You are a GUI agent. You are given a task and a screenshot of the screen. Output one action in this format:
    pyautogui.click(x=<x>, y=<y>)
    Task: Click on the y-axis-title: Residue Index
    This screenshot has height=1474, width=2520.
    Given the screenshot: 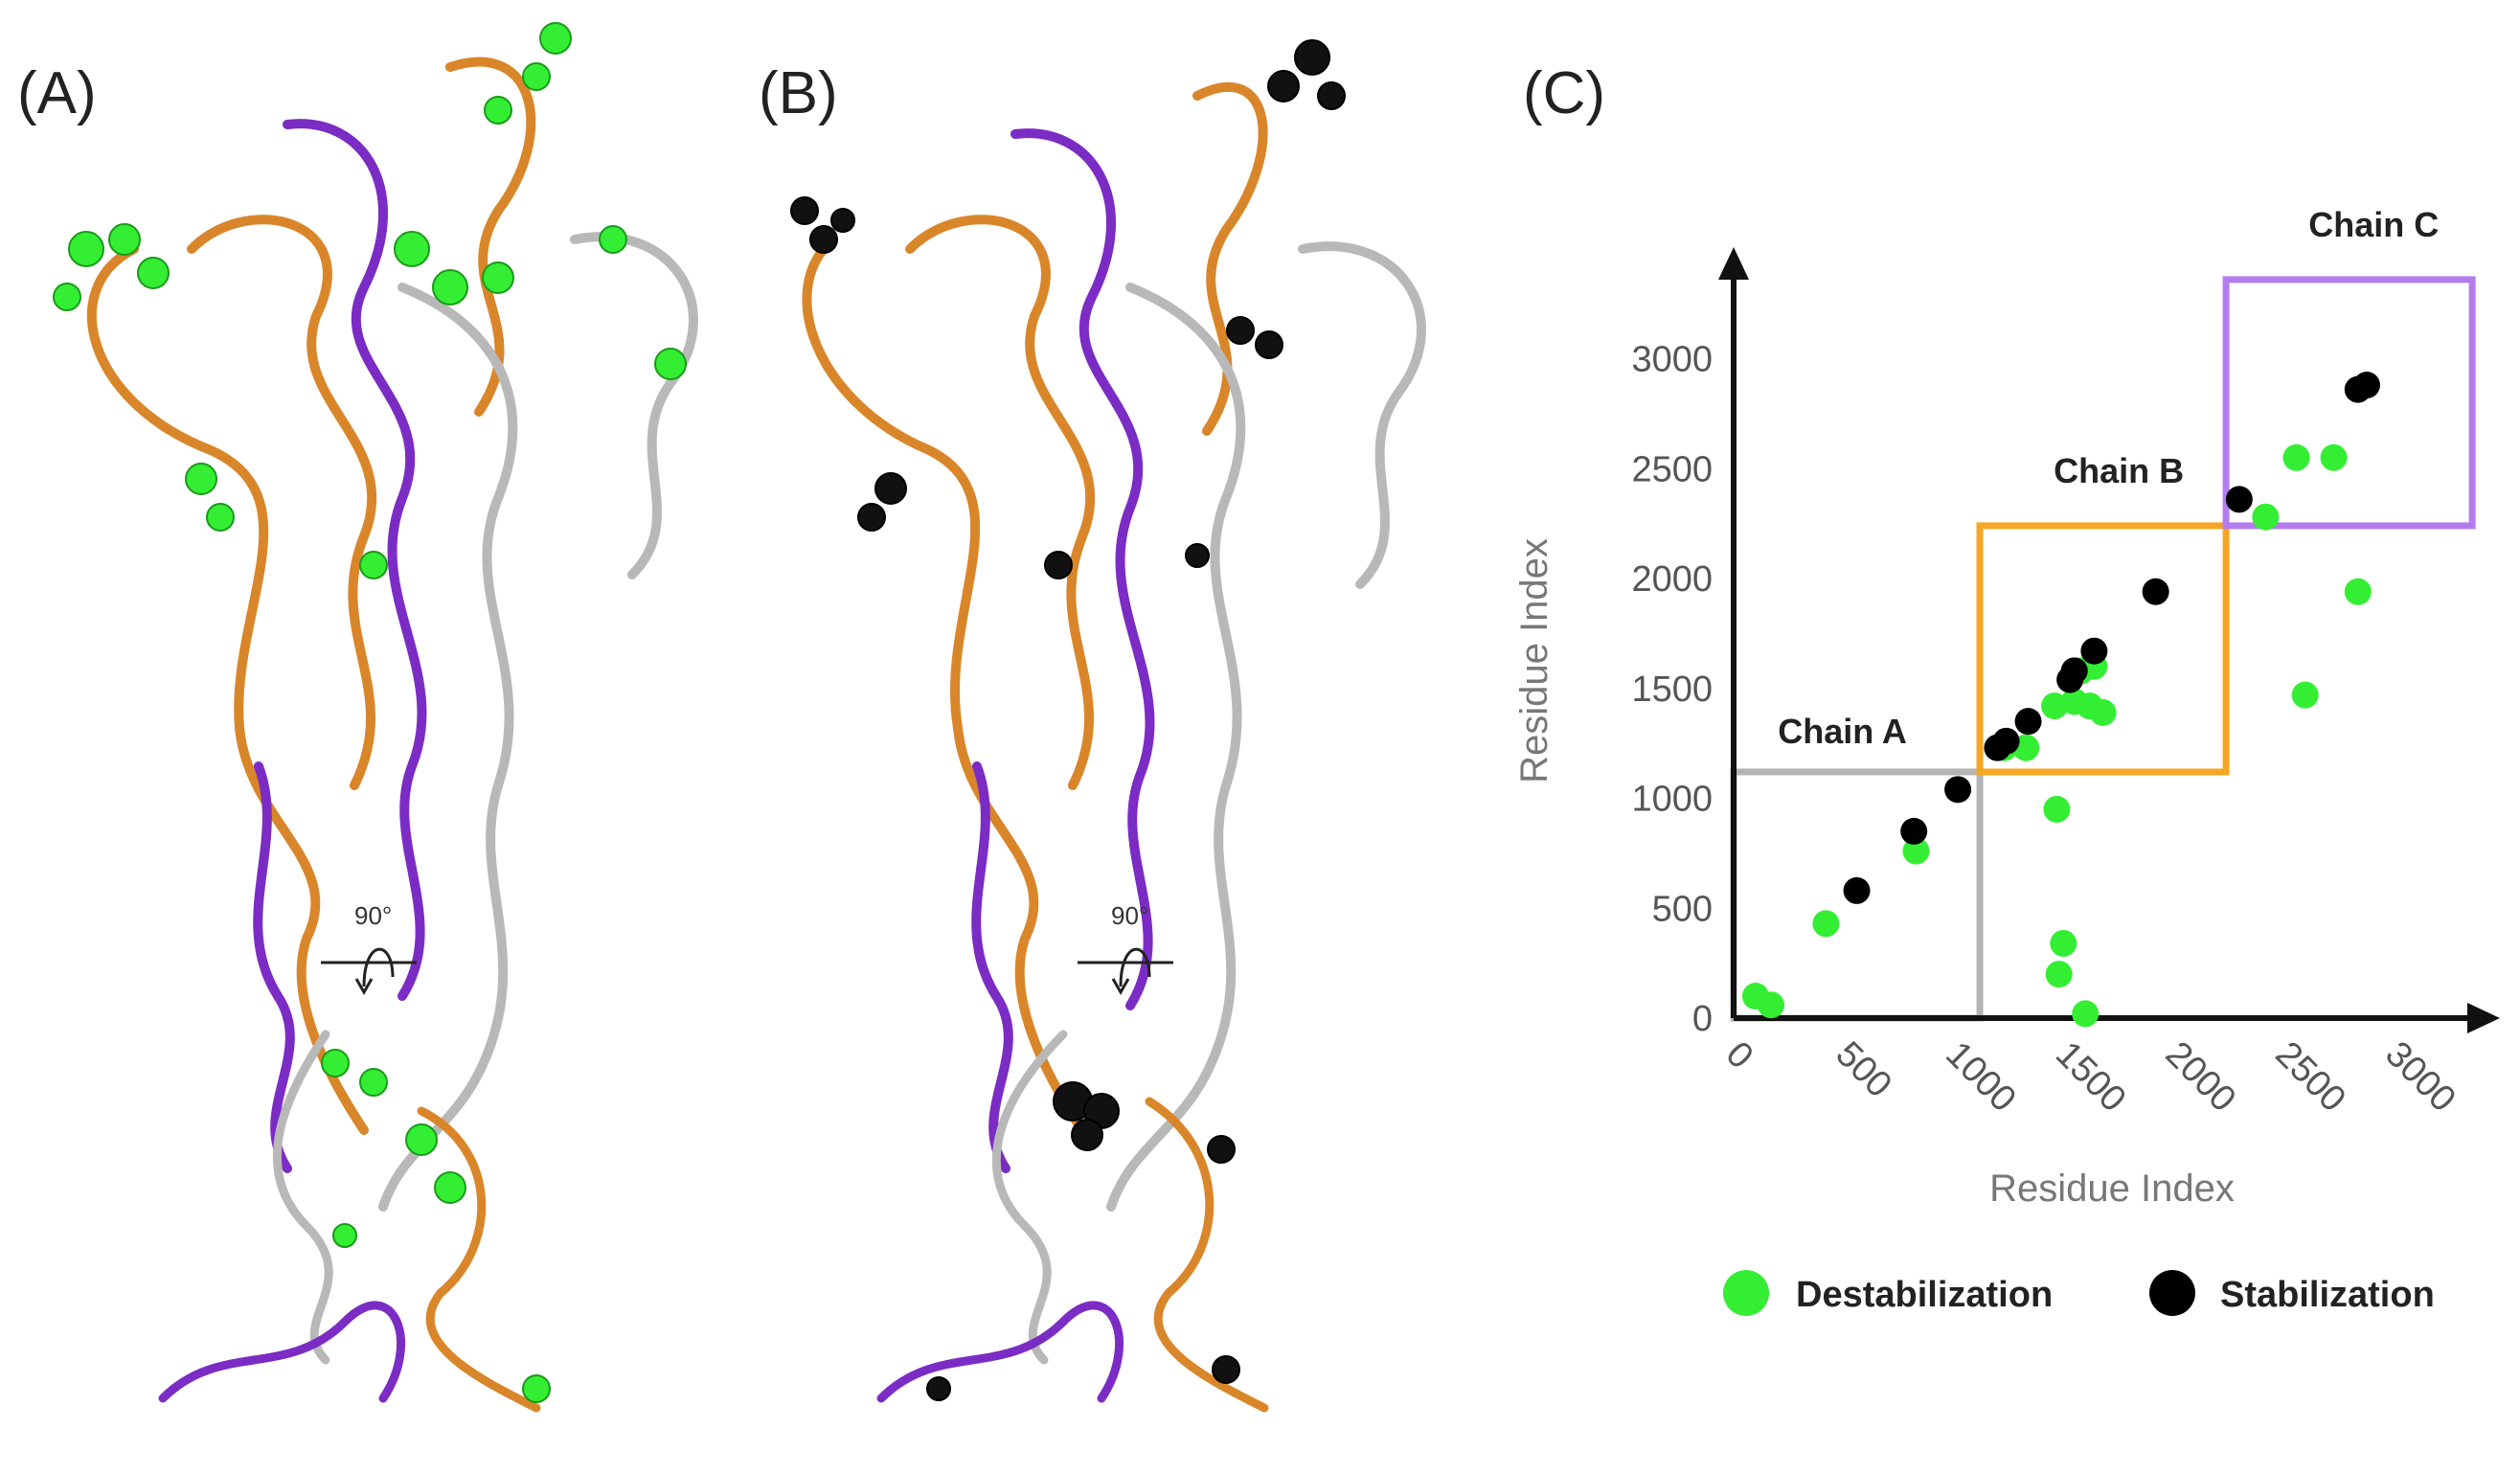 What is the action you would take?
    pyautogui.click(x=1534, y=660)
    